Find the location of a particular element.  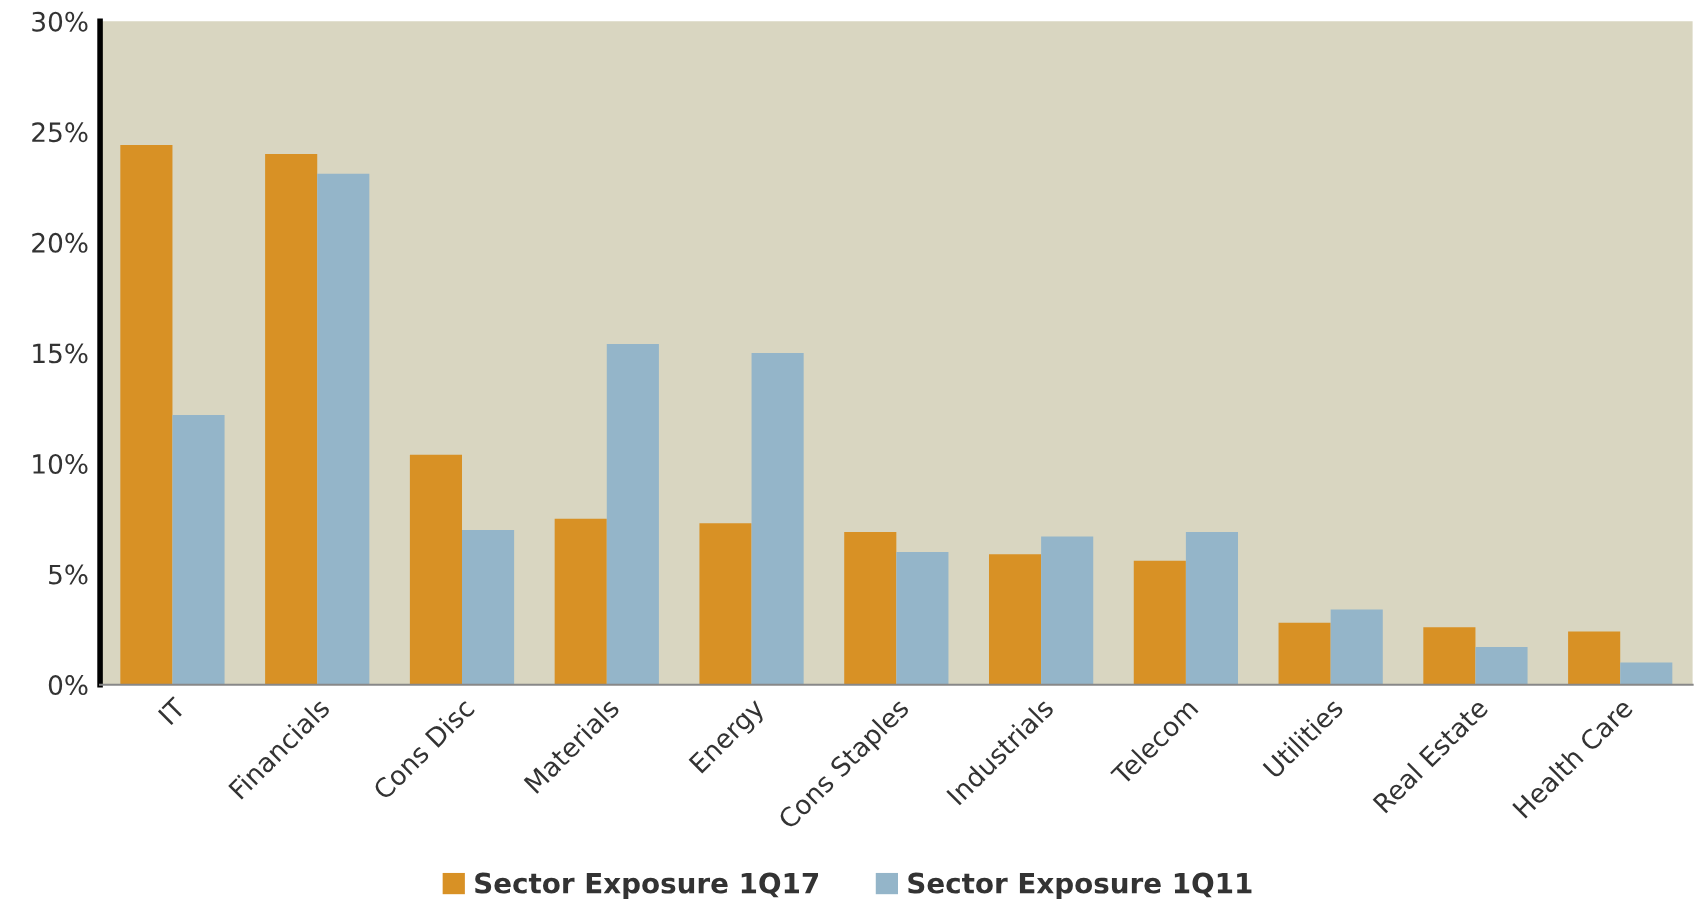

y-tick-label: 0% is located at coordinates (68, 685).